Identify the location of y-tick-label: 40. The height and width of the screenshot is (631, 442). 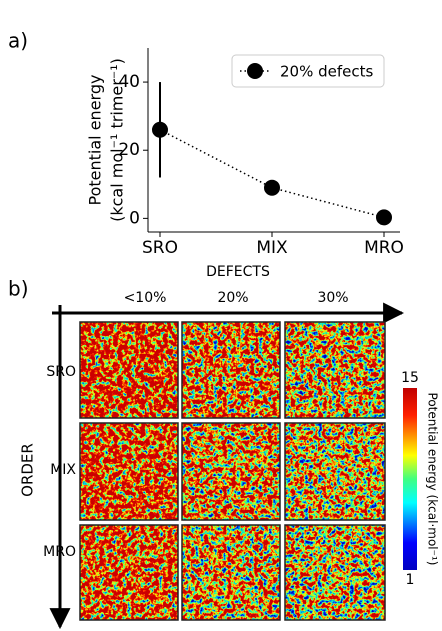
(129, 82).